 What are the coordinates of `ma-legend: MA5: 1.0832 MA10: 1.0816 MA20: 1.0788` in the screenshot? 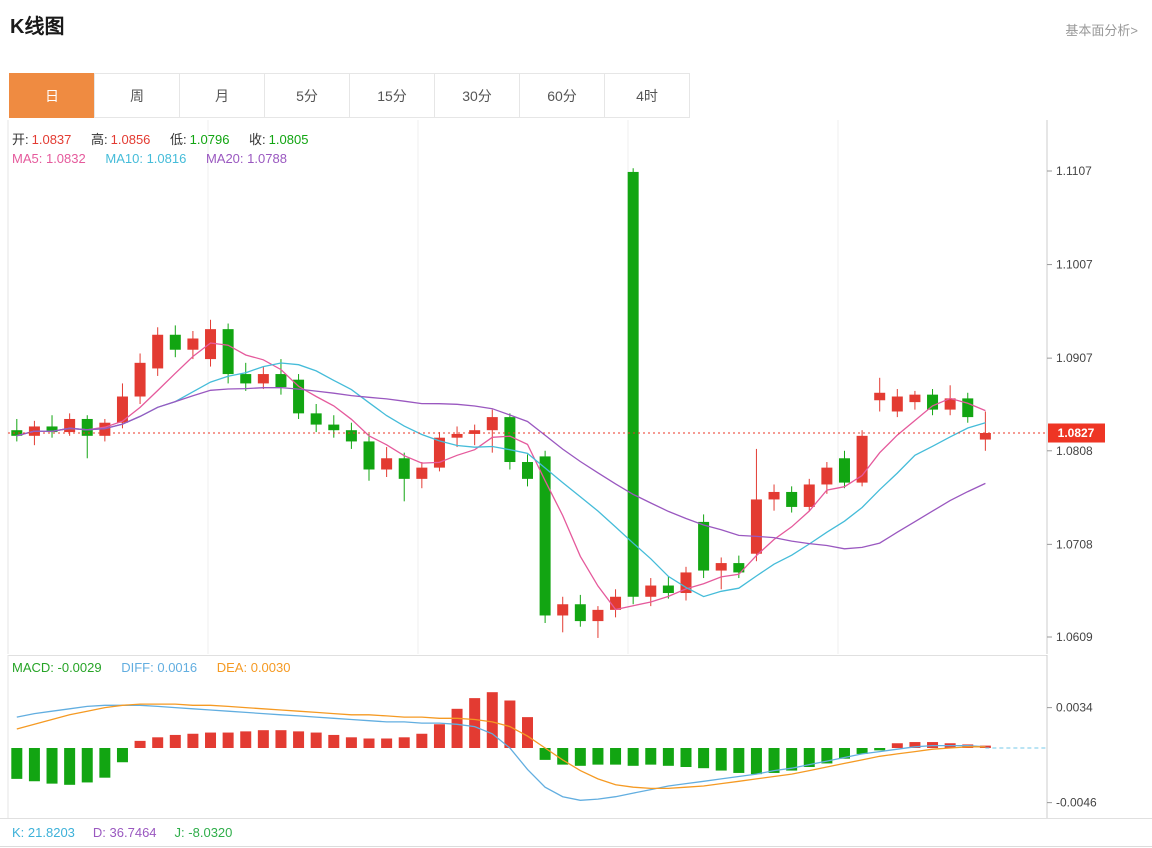 It's located at (157, 158).